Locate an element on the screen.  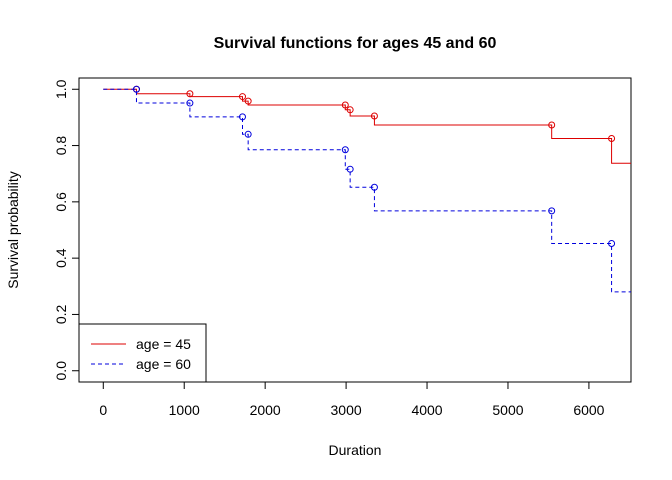
y-tick-label: 0.2 is located at coordinates (61, 315).